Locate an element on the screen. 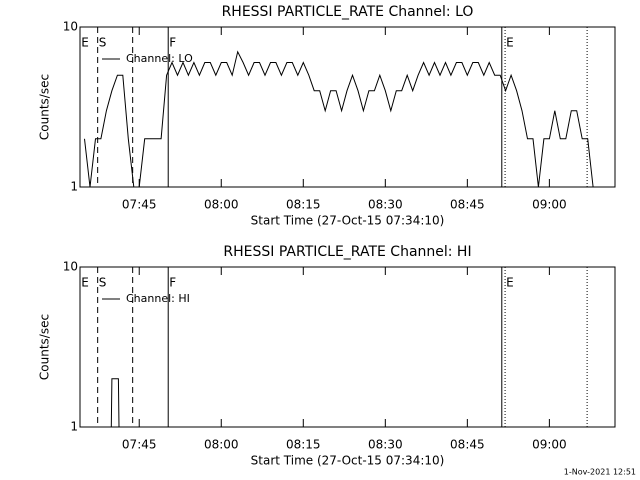 This screenshot has width=640, height=480. legend-label: Channel: LO is located at coordinates (159, 58).